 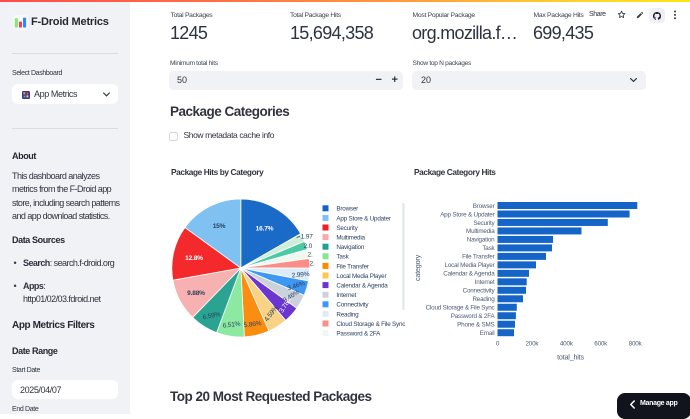 I want to click on svg-text: 2.0, so click(x=308, y=246).